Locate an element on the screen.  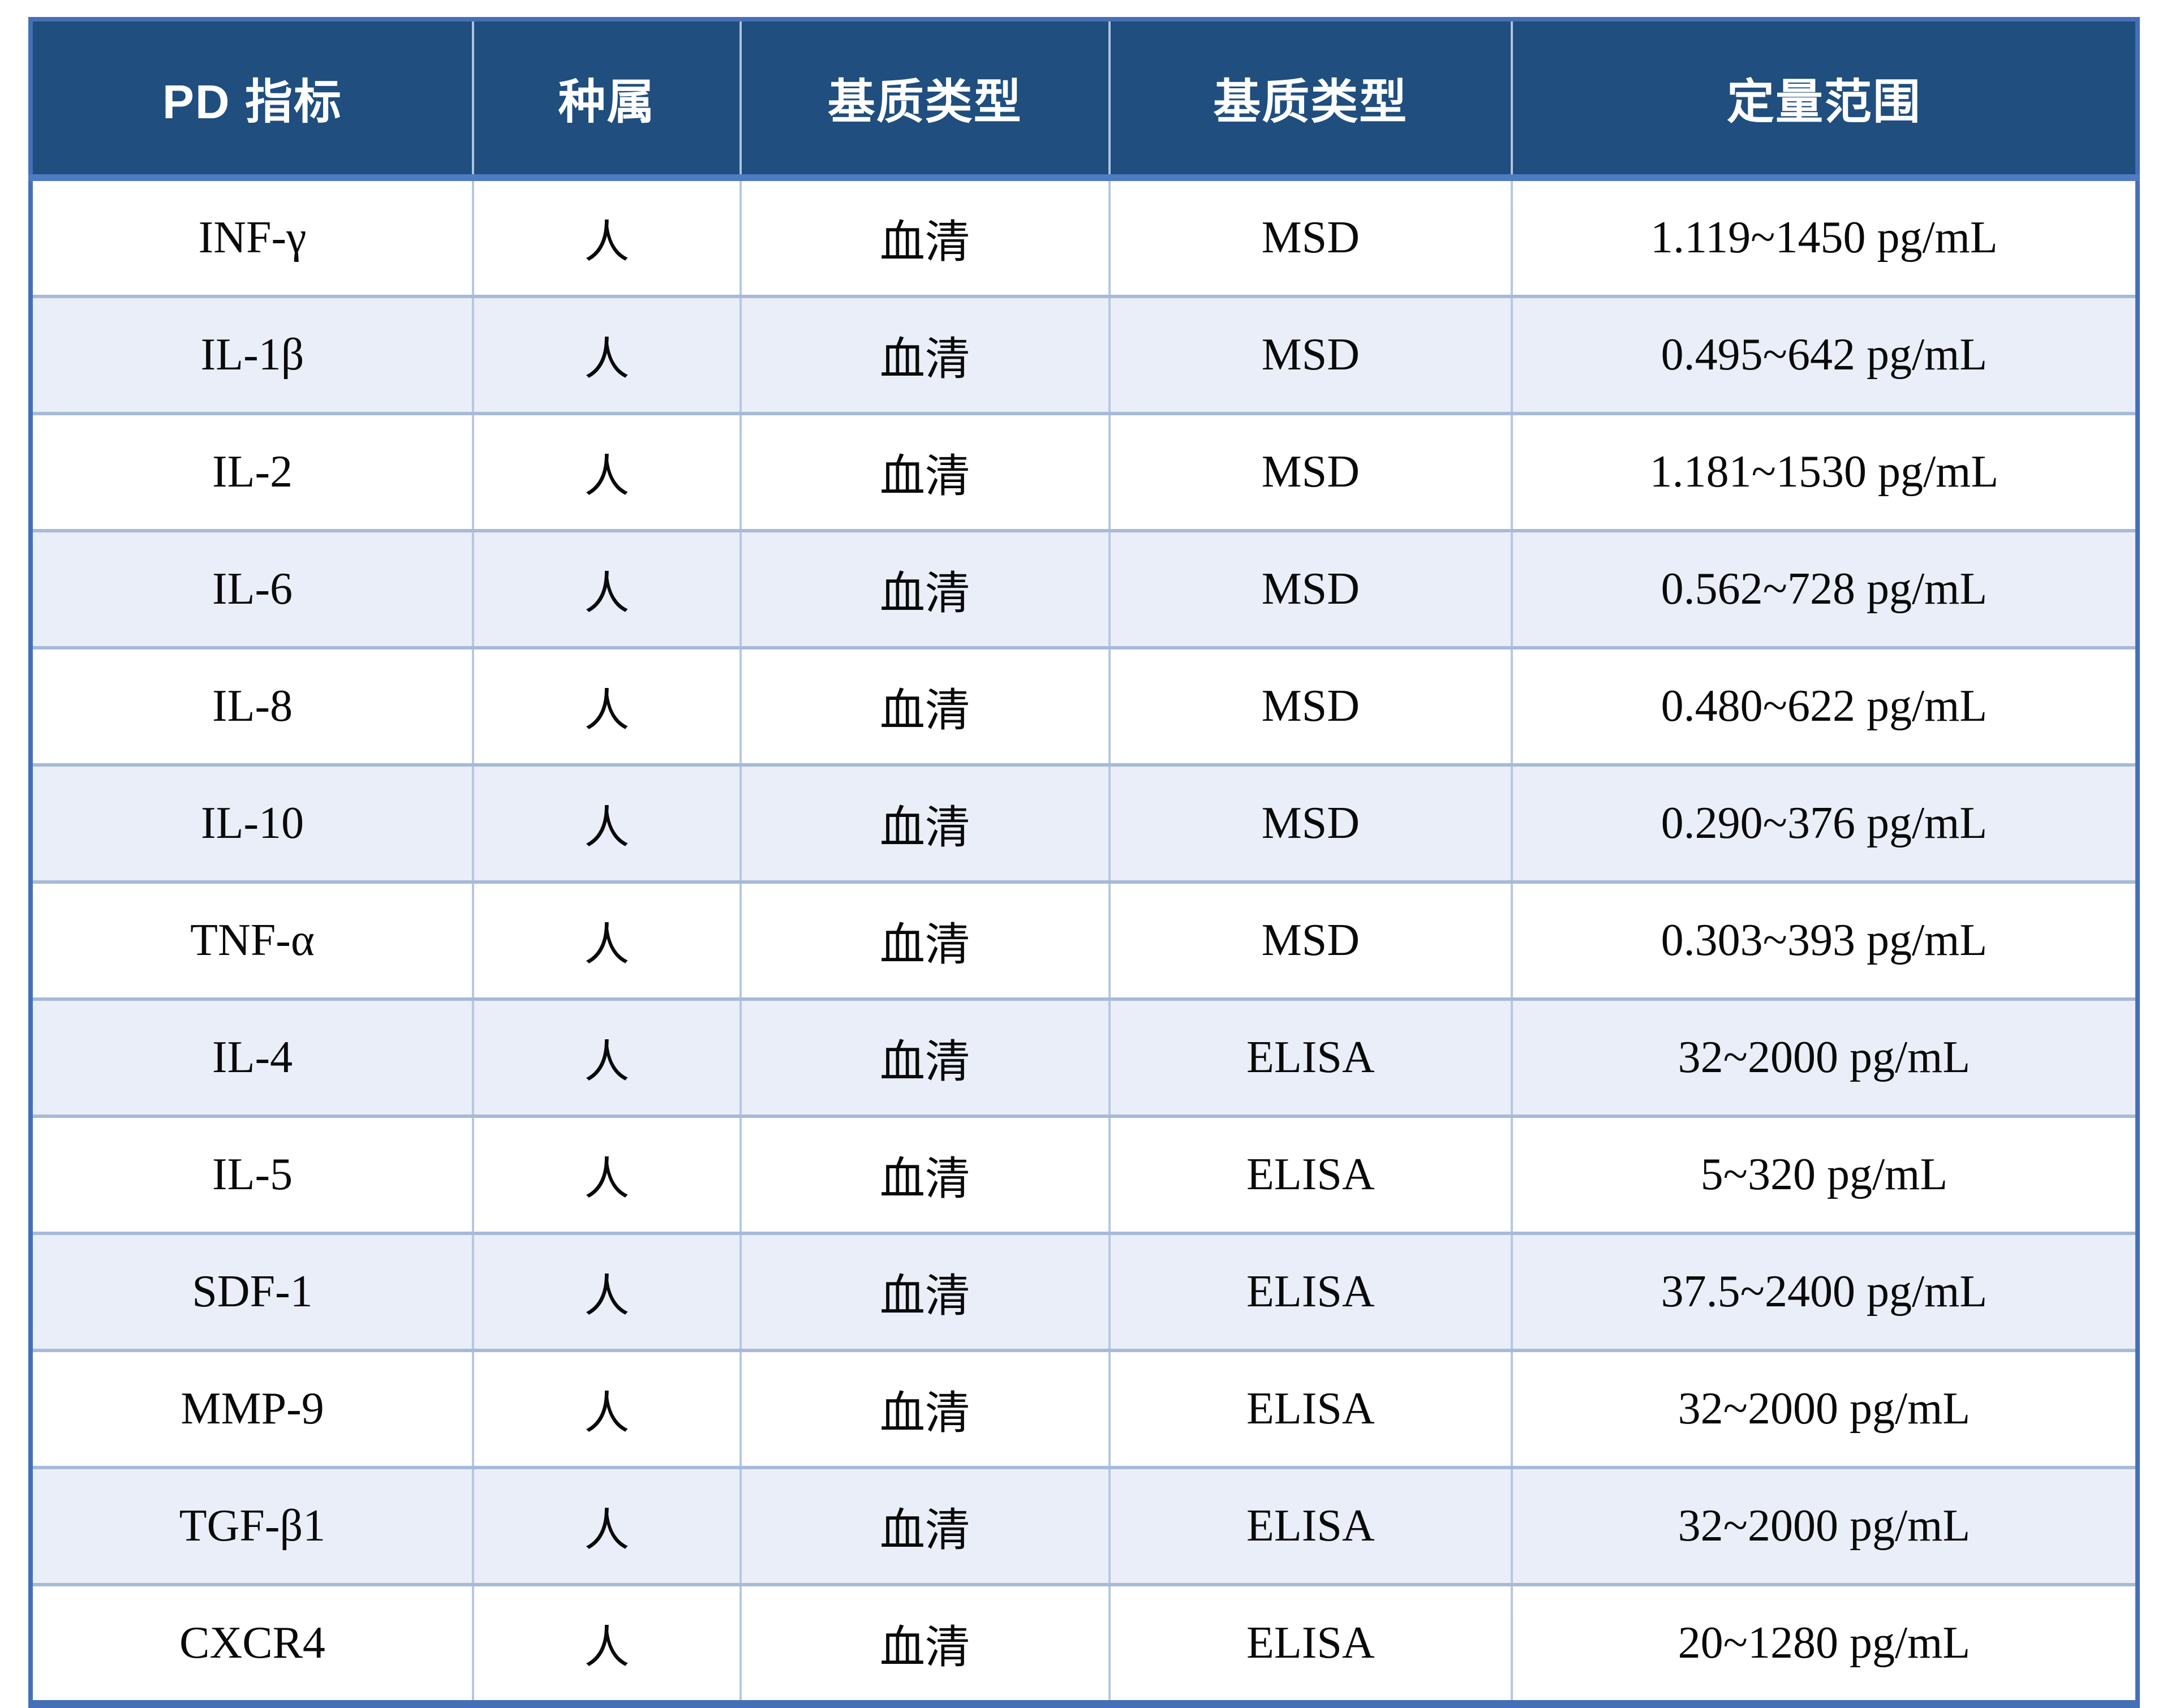
cell-range: 5~320 pg/mL is located at coordinates (1824, 1174).